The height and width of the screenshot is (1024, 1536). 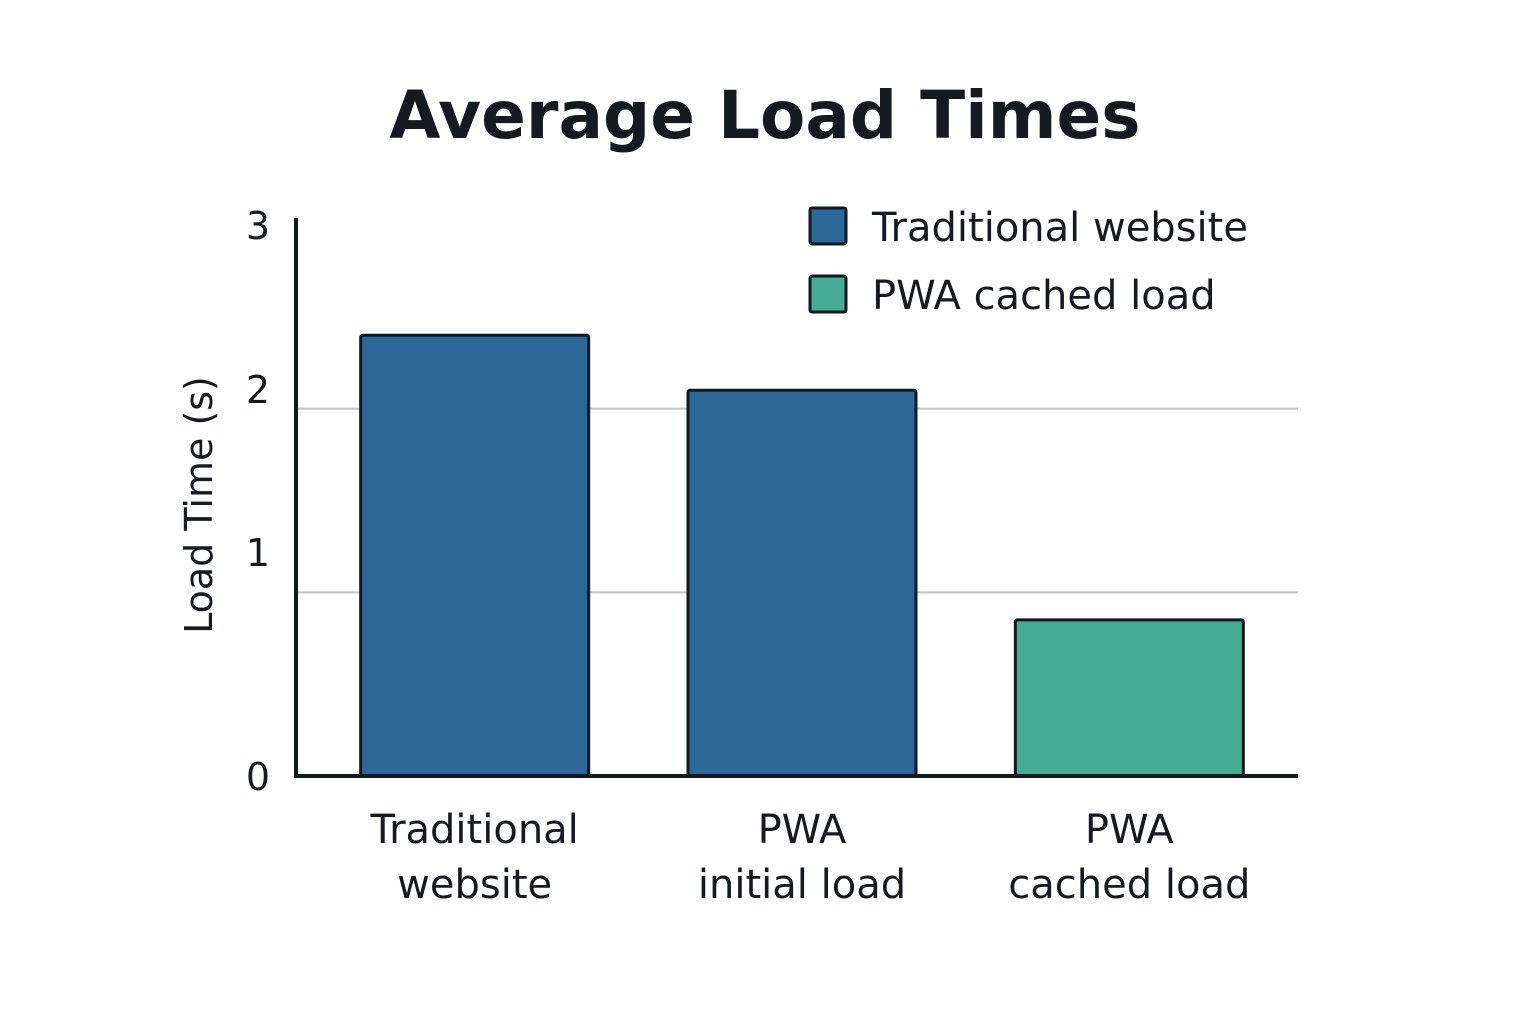 What do you see at coordinates (802, 857) in the screenshot?
I see `x-tick-label: PWA initial load` at bounding box center [802, 857].